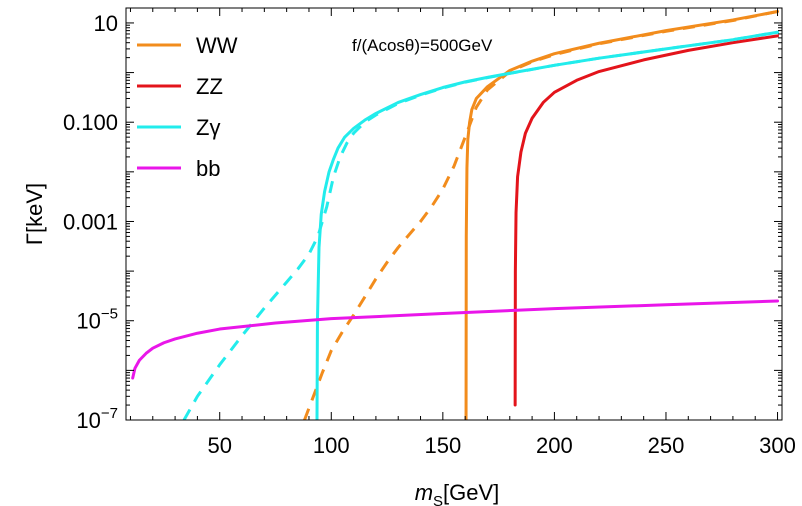  I want to click on legend-label: bb, so click(208, 168).